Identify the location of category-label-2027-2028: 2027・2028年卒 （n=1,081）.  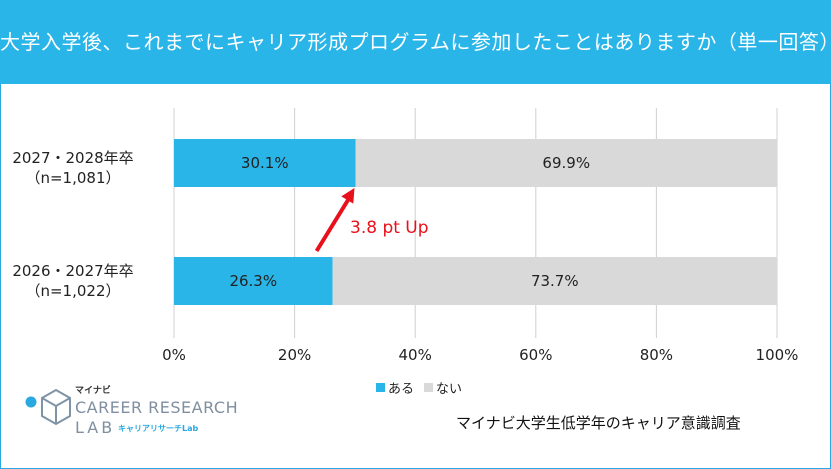
(74, 168).